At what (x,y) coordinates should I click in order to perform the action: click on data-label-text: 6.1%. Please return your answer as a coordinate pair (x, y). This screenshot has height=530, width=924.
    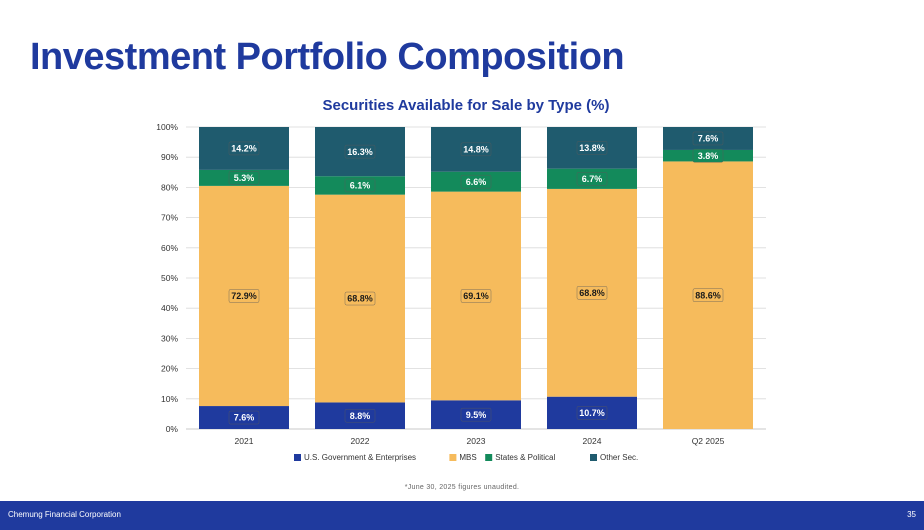
    Looking at the image, I should click on (360, 186).